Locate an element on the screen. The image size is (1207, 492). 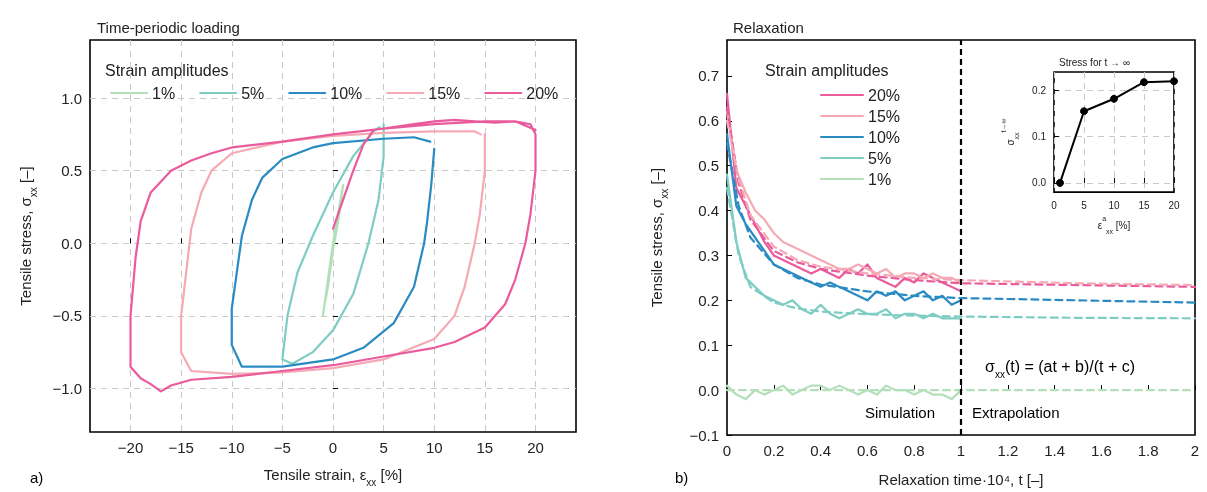
text: b) is located at coordinates (682, 477).